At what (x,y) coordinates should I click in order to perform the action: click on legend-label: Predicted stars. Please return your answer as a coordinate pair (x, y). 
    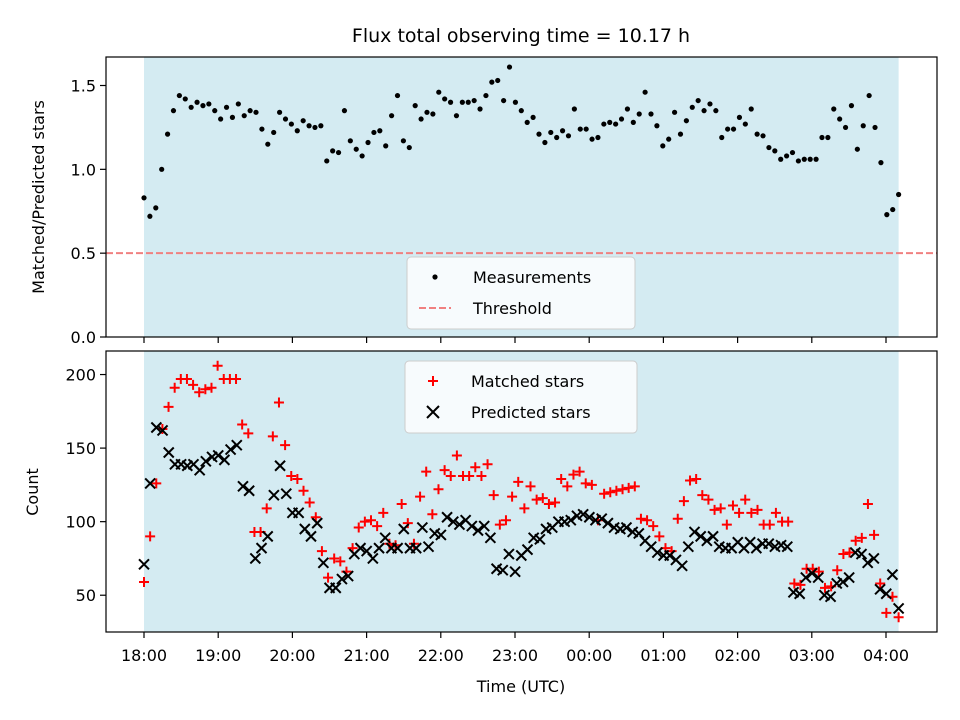
    Looking at the image, I should click on (531, 412).